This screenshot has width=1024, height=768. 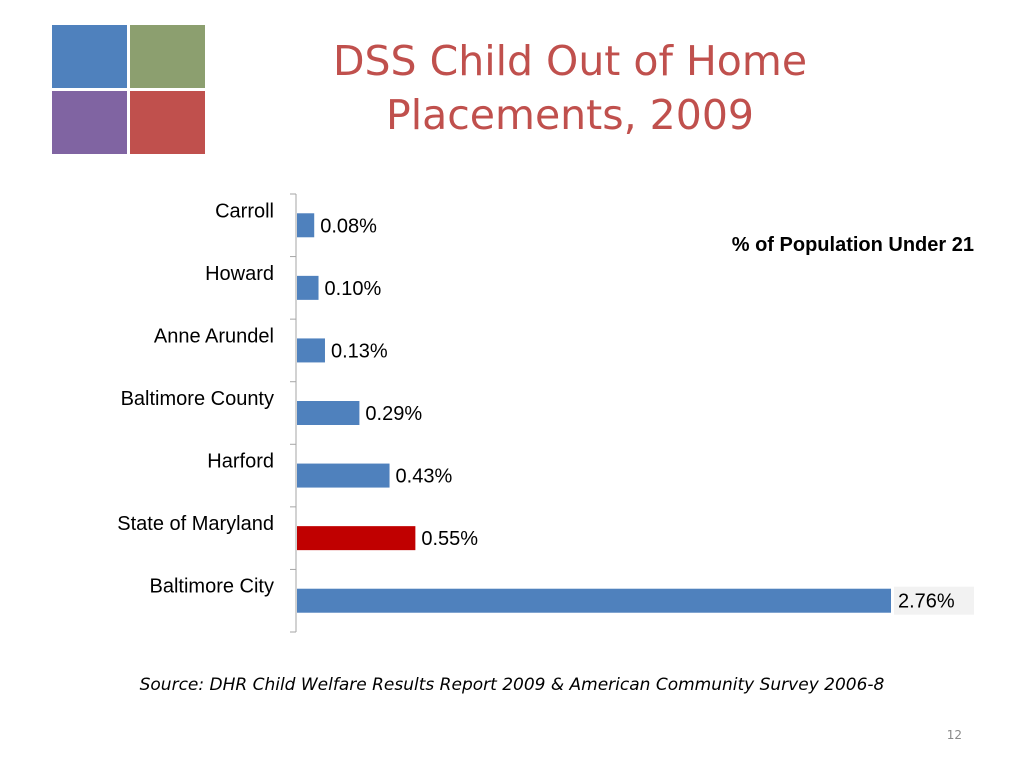 What do you see at coordinates (449, 539) in the screenshot?
I see `data-label: 0.55%` at bounding box center [449, 539].